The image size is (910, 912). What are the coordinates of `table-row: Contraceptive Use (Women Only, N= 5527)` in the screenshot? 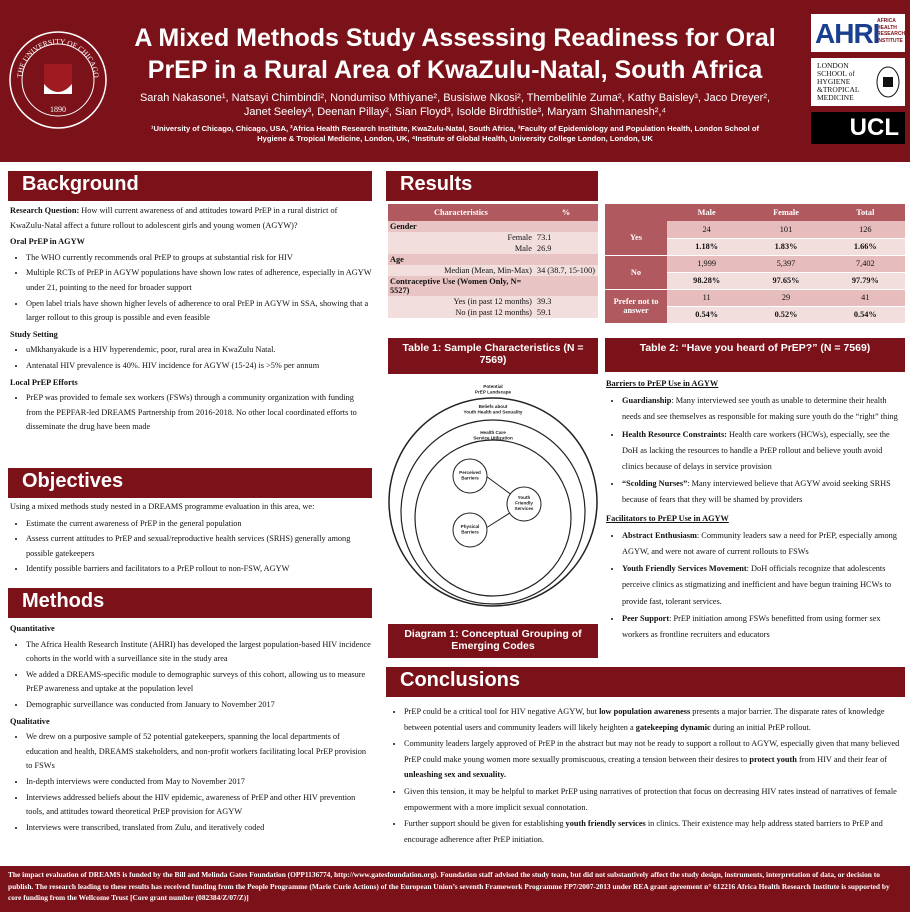 It's located at (493, 286).